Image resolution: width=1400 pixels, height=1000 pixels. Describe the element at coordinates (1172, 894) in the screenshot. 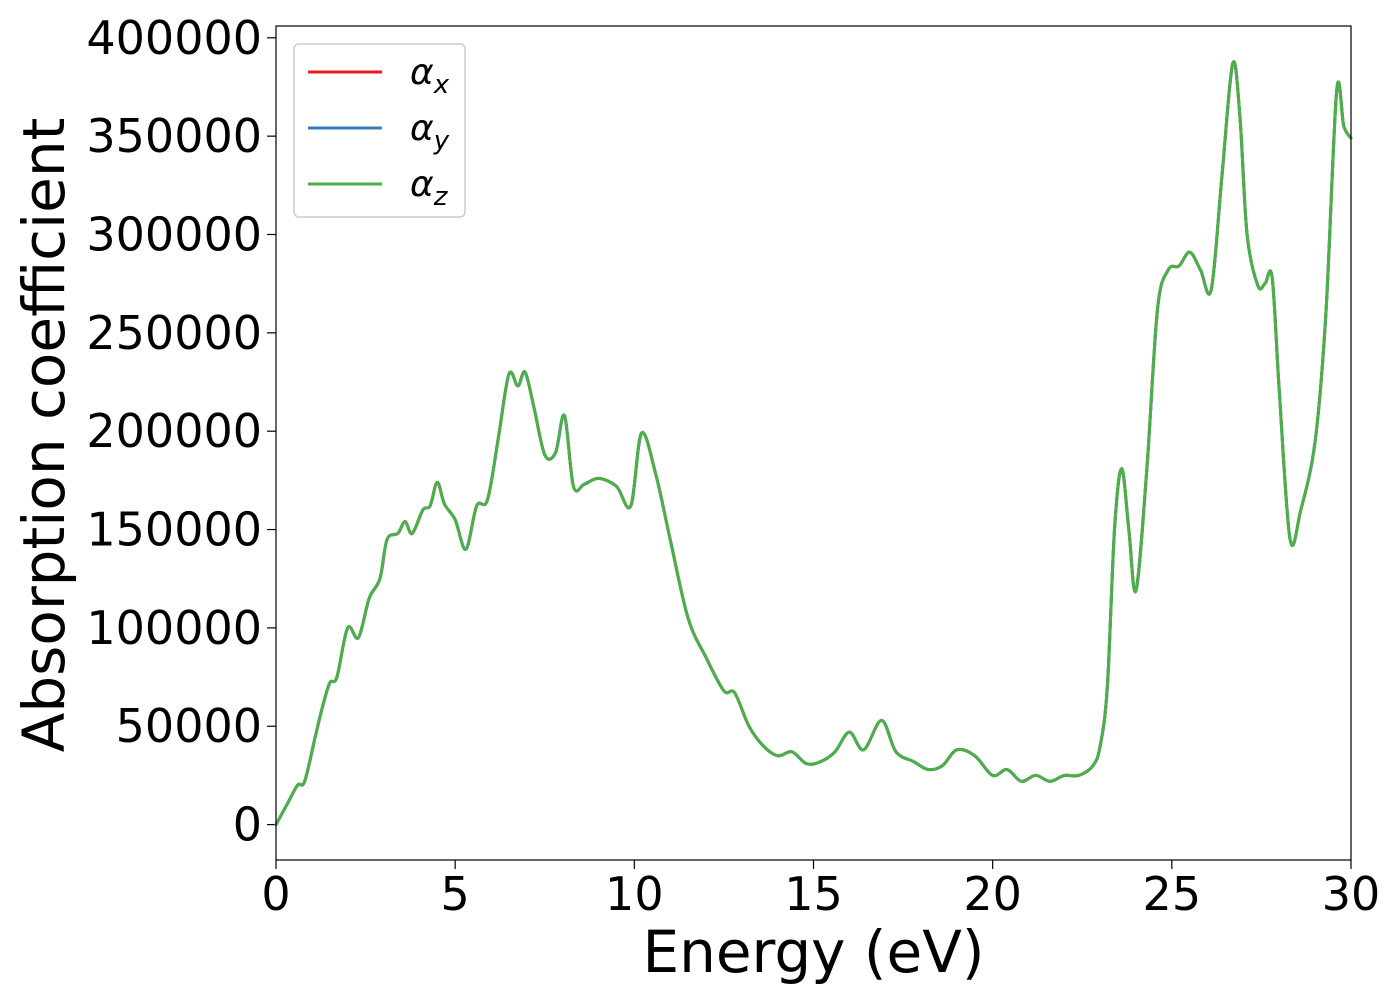

I see `x-tick-label: 25` at that location.